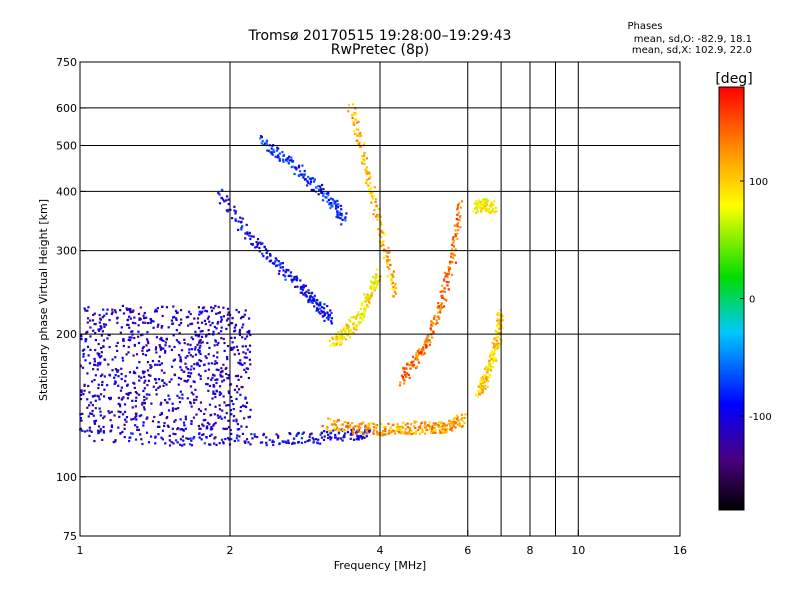  What do you see at coordinates (380, 36) in the screenshot?
I see `chart-title: Tromsø 20170515 19:28:00–19:29:43` at bounding box center [380, 36].